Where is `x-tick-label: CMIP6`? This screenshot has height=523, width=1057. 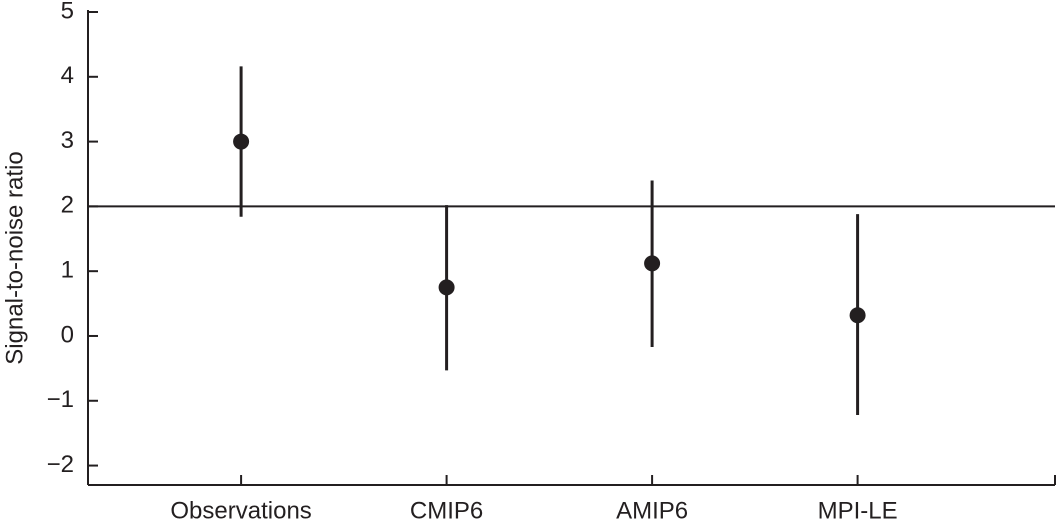 x-tick-label: CMIP6 is located at coordinates (446, 510).